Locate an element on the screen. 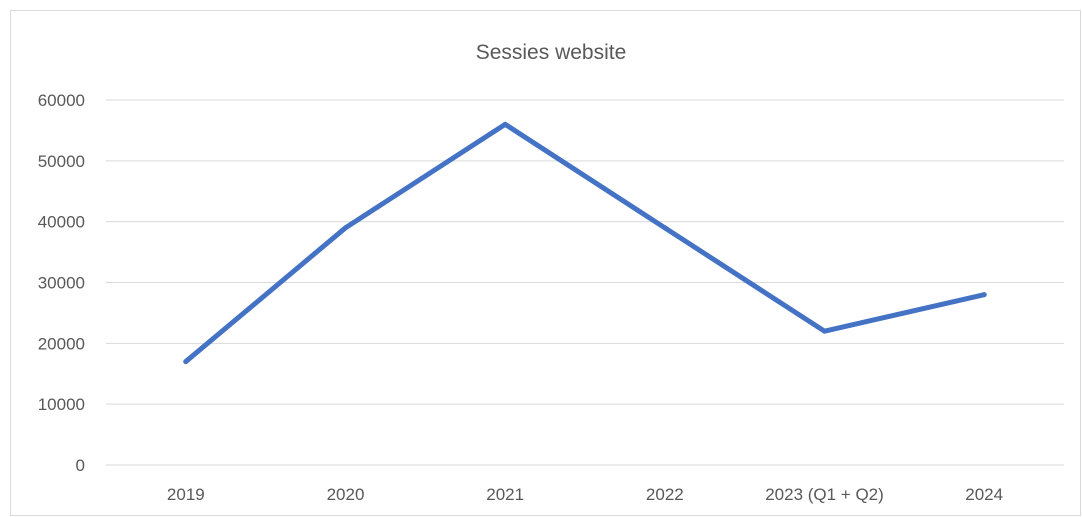 The image size is (1082, 517). x-tick-label: 2019 is located at coordinates (186, 494).